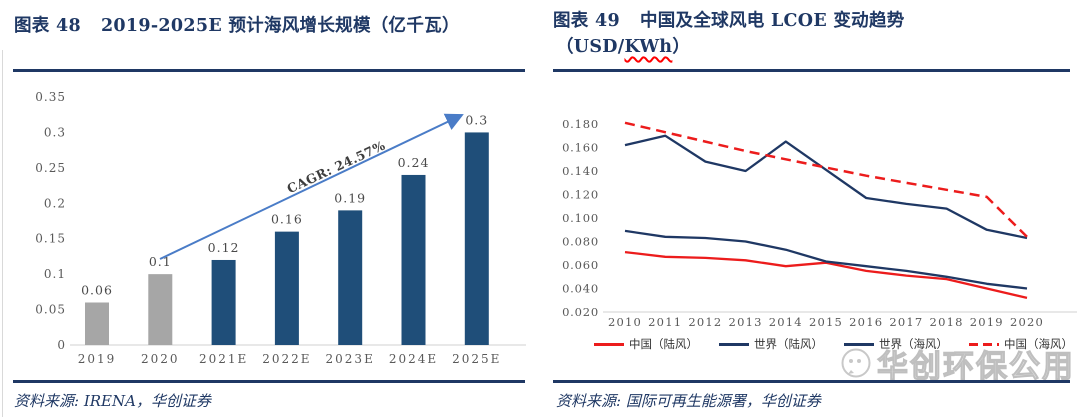 The height and width of the screenshot is (417, 1080). Describe the element at coordinates (50, 168) in the screenshot. I see `y-tick-label: 0.25` at that location.